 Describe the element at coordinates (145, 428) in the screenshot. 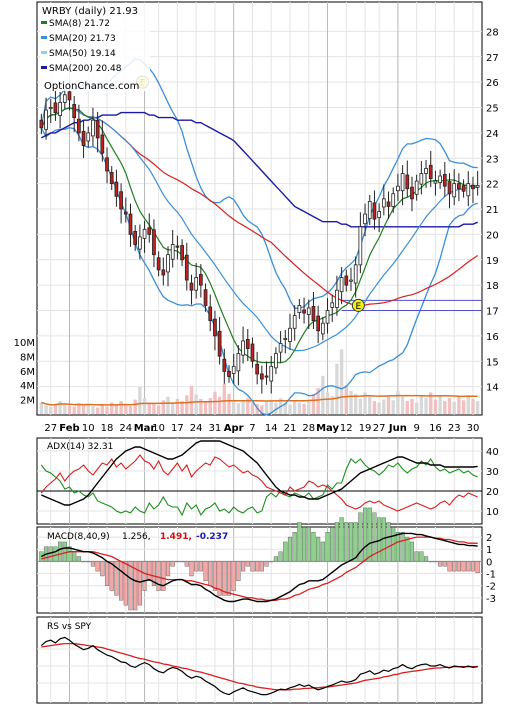

I see `x-tick-label: Mar` at that location.